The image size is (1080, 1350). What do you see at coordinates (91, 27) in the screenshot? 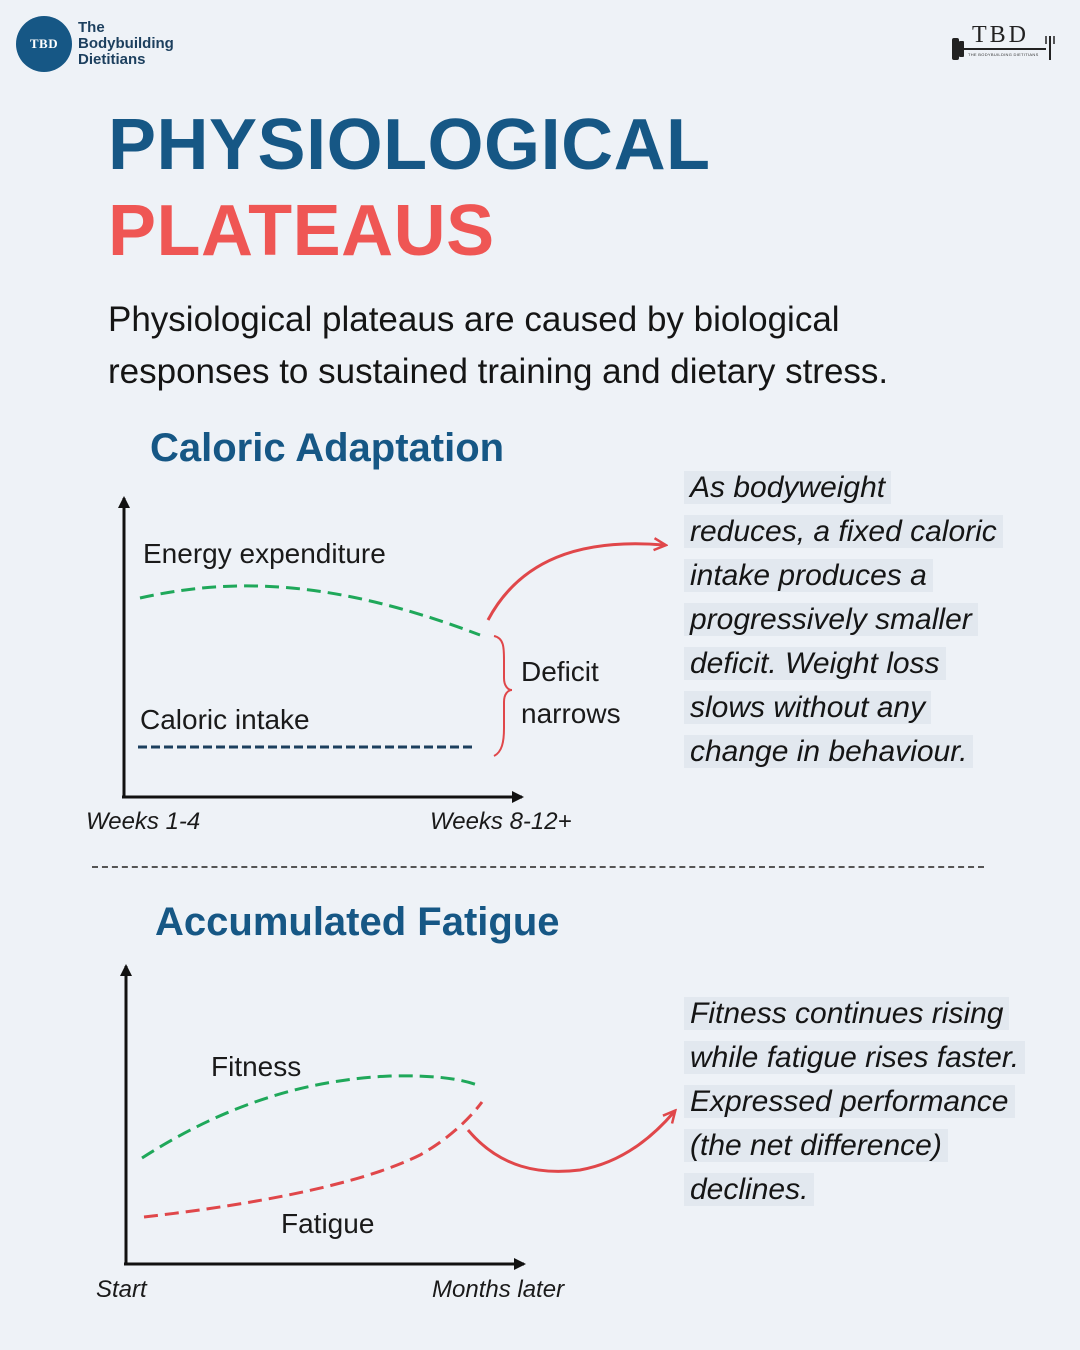
I see `brand-name-line: The` at bounding box center [91, 27].